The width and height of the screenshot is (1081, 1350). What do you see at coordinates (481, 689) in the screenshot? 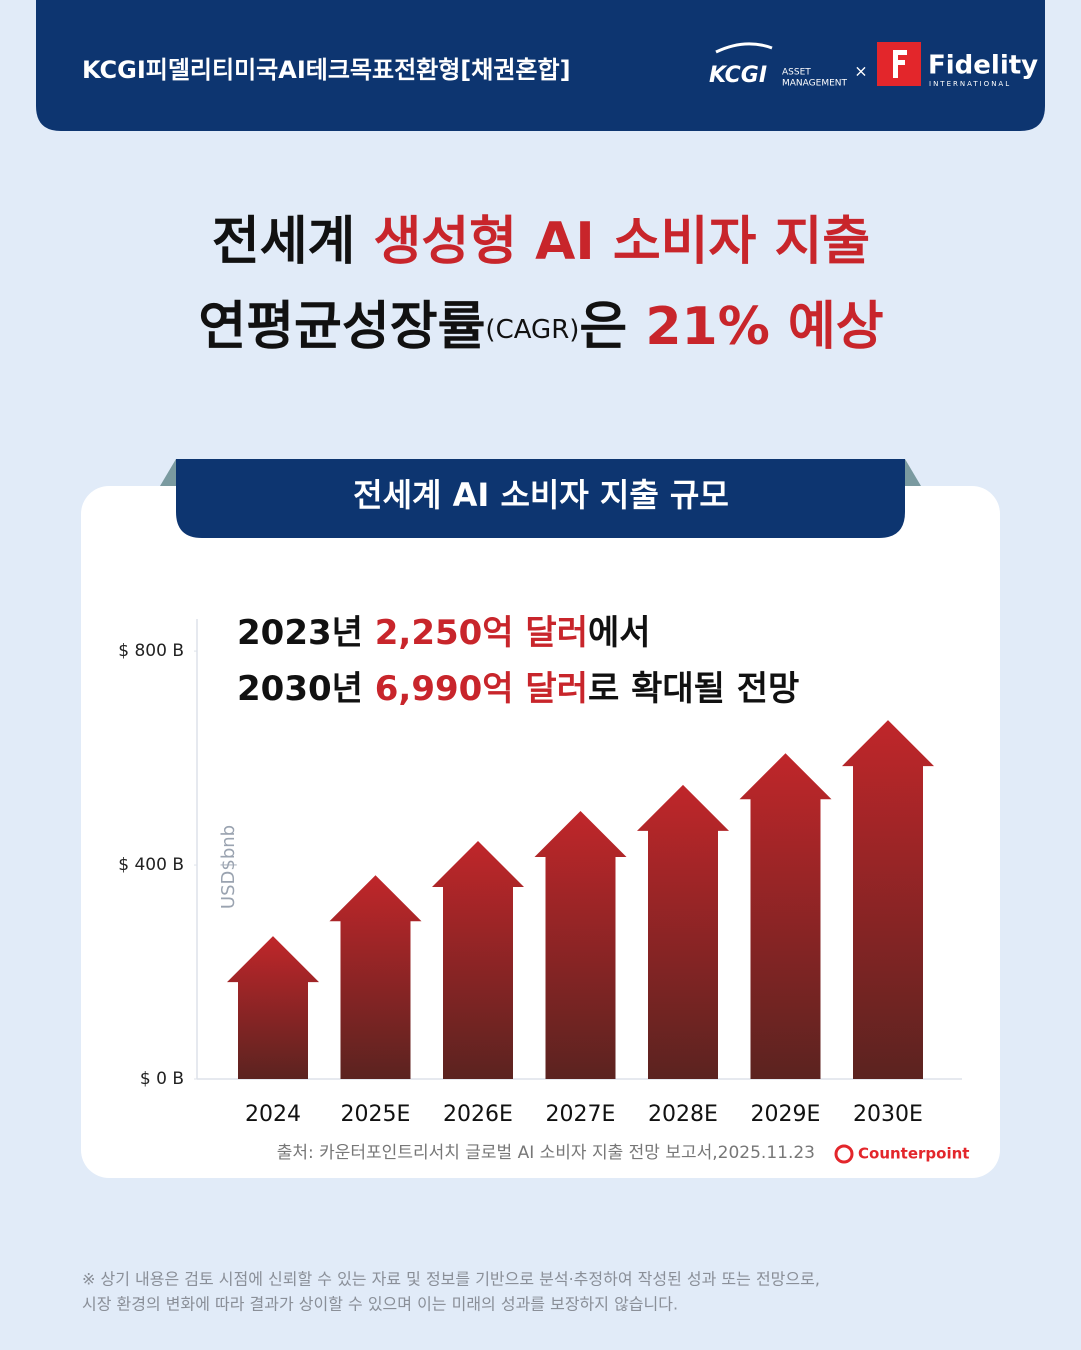
I see `text-segment: 6,990억 달러` at bounding box center [481, 689].